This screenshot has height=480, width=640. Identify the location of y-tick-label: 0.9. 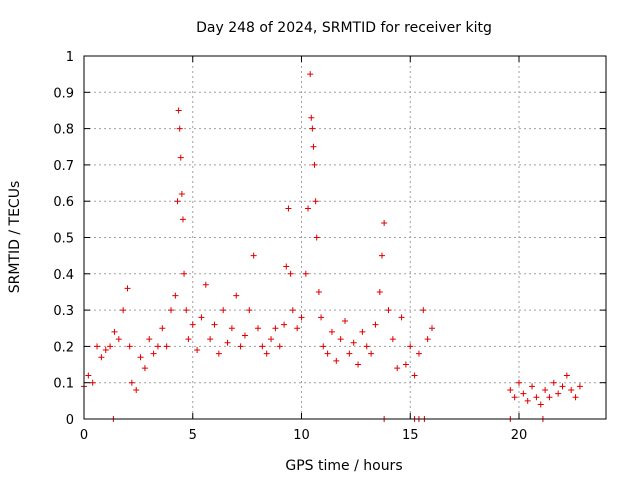
(63, 93).